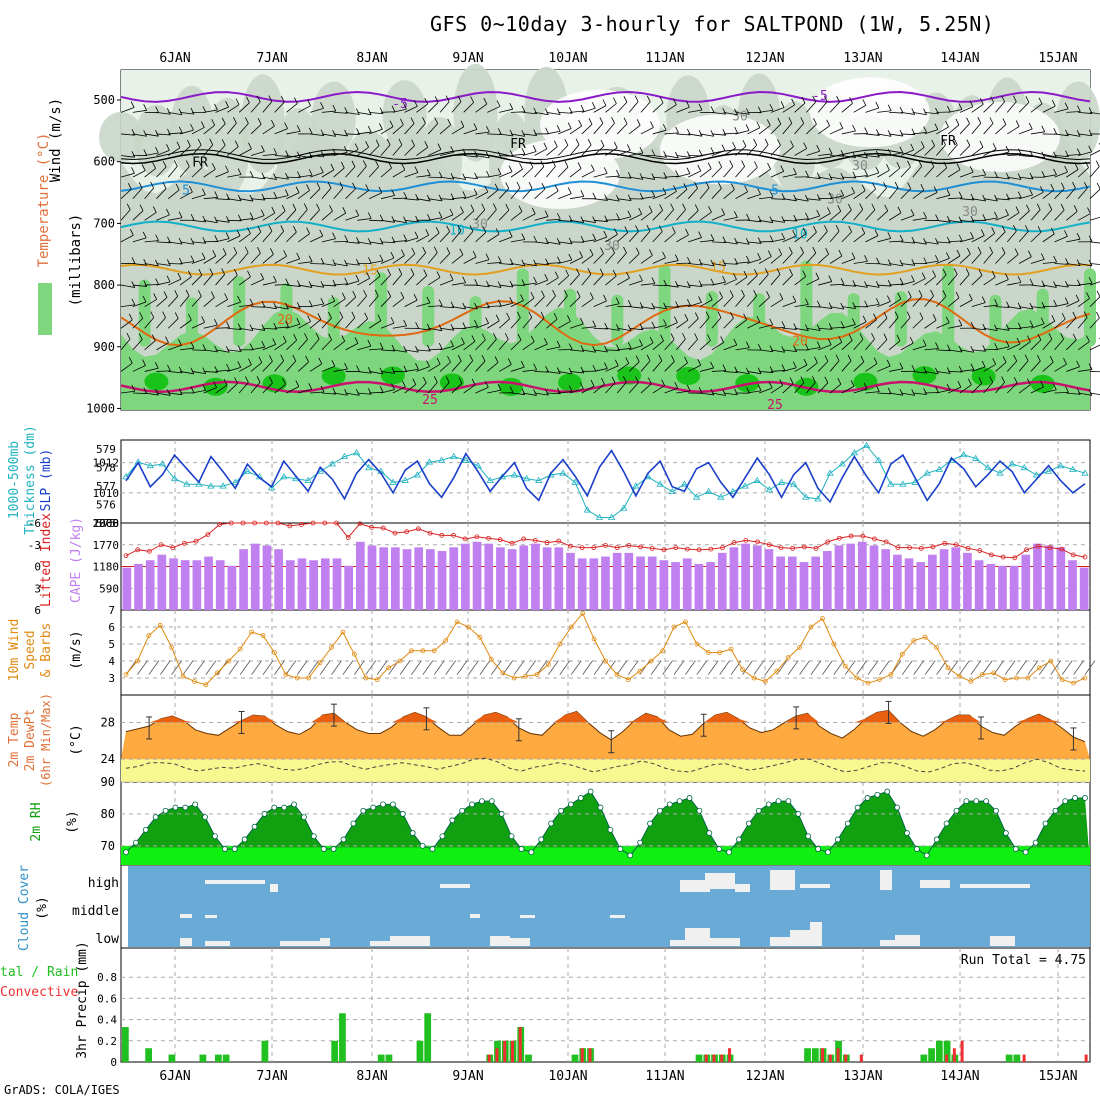 The height and width of the screenshot is (1100, 1100). What do you see at coordinates (887, 943) in the screenshot?
I see `cloud-low` at bounding box center [887, 943].